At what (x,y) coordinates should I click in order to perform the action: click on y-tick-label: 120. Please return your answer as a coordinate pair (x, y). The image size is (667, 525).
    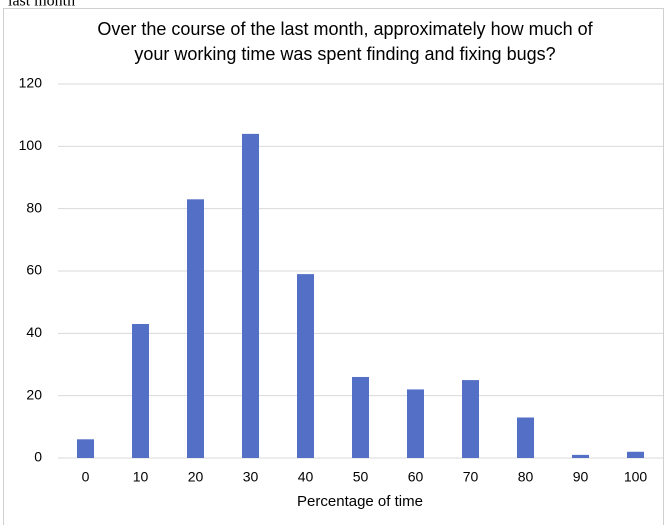
    Looking at the image, I should click on (31, 83).